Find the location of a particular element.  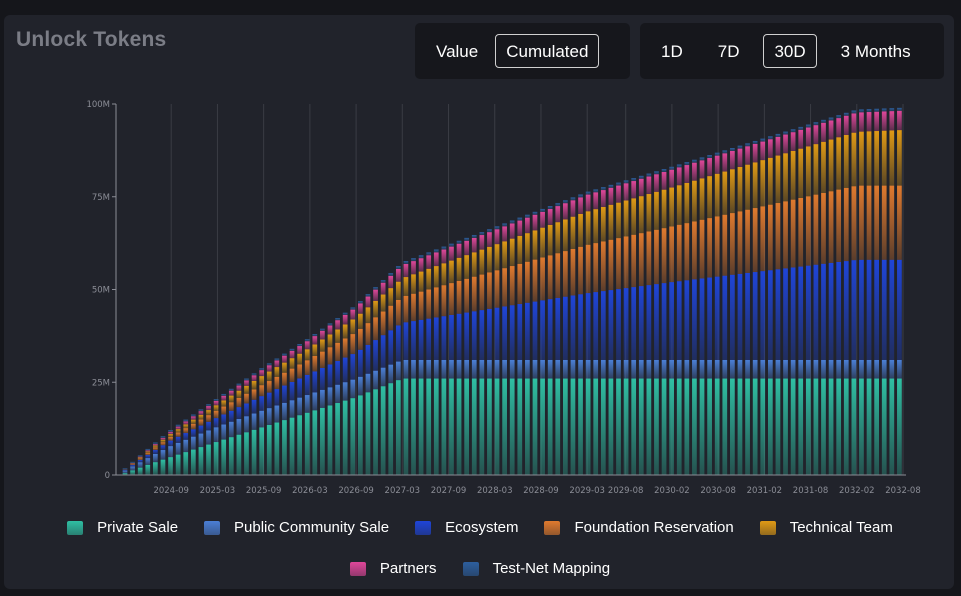

range-30d-button: 30D is located at coordinates (790, 51).